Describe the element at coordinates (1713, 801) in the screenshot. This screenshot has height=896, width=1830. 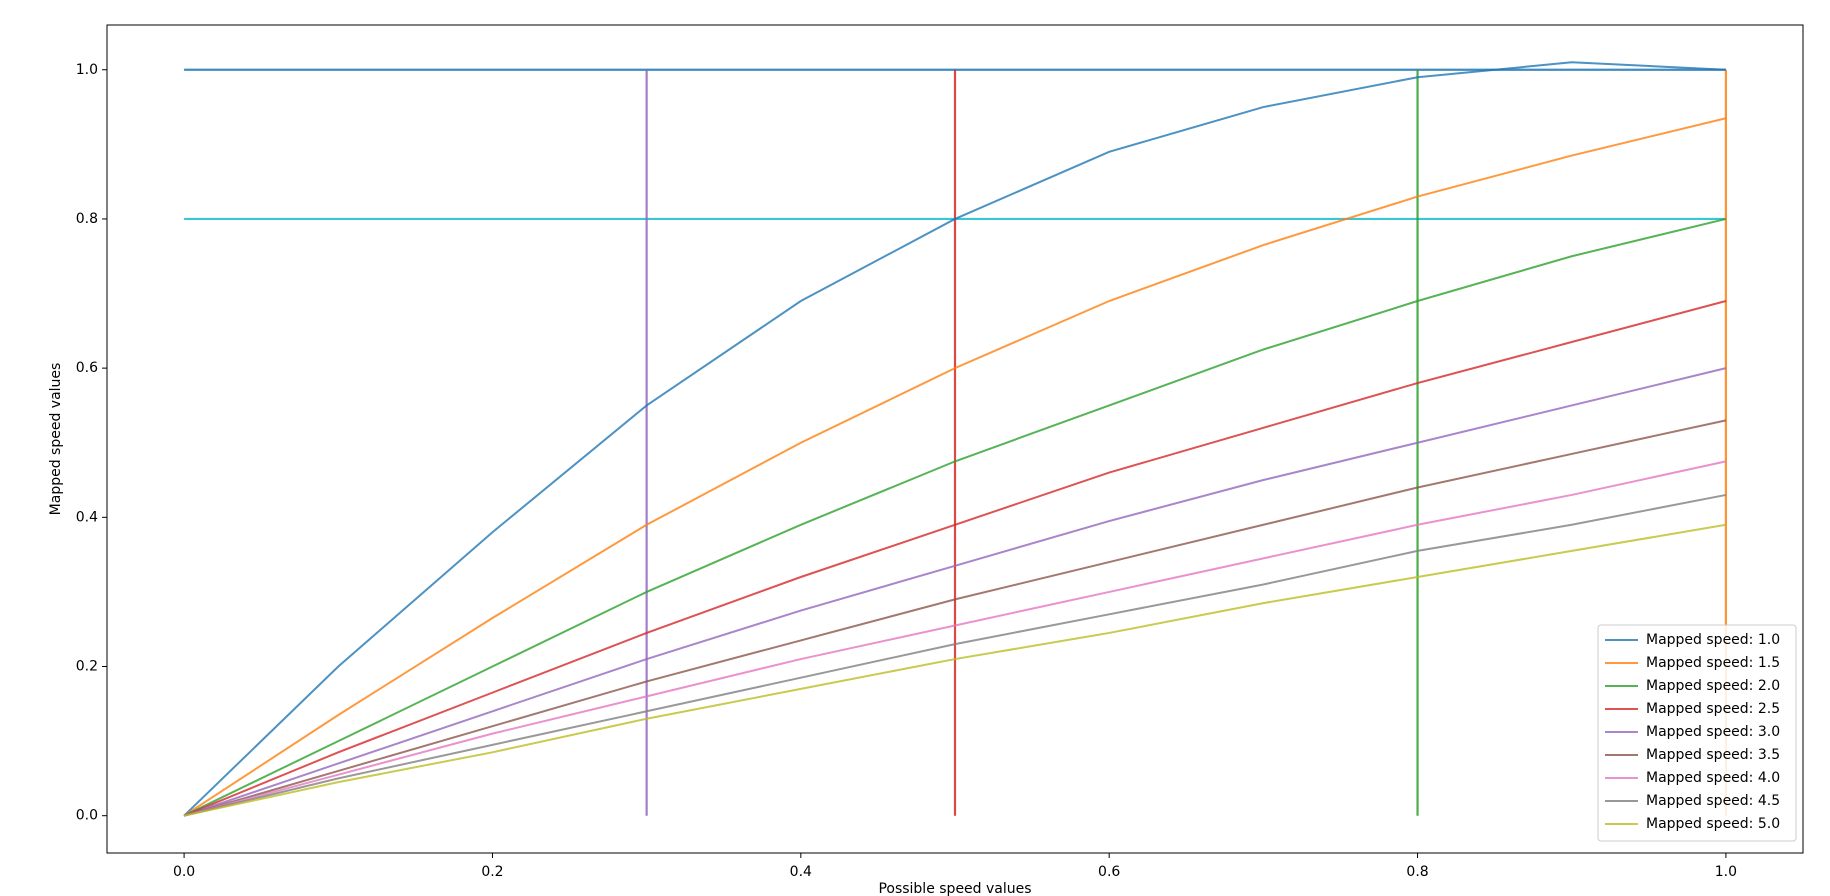
I see `legend-label: Mapped speed: 4.5` at that location.